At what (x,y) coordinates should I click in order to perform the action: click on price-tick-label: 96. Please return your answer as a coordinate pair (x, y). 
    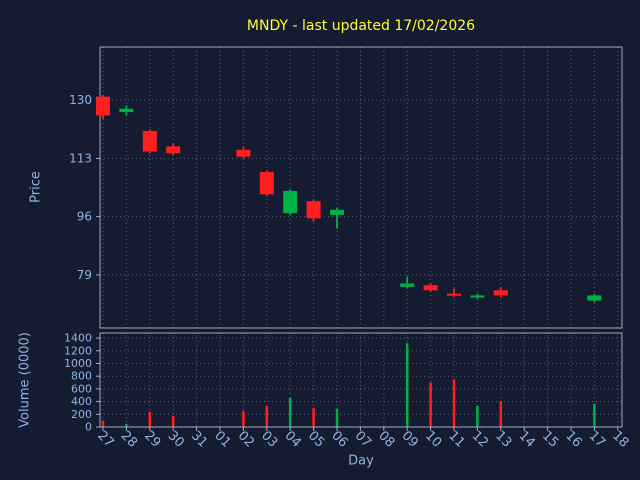
    Looking at the image, I should click on (84, 217).